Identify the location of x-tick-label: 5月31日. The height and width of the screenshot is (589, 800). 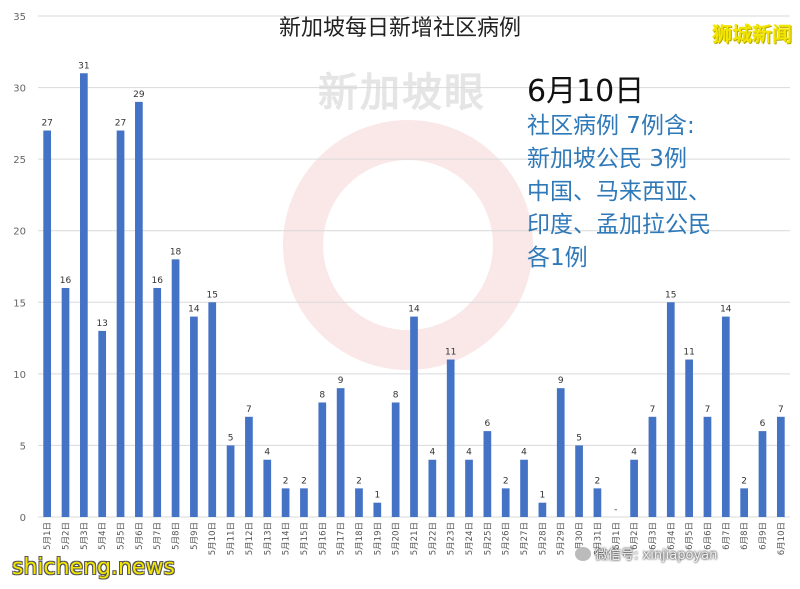
(598, 538).